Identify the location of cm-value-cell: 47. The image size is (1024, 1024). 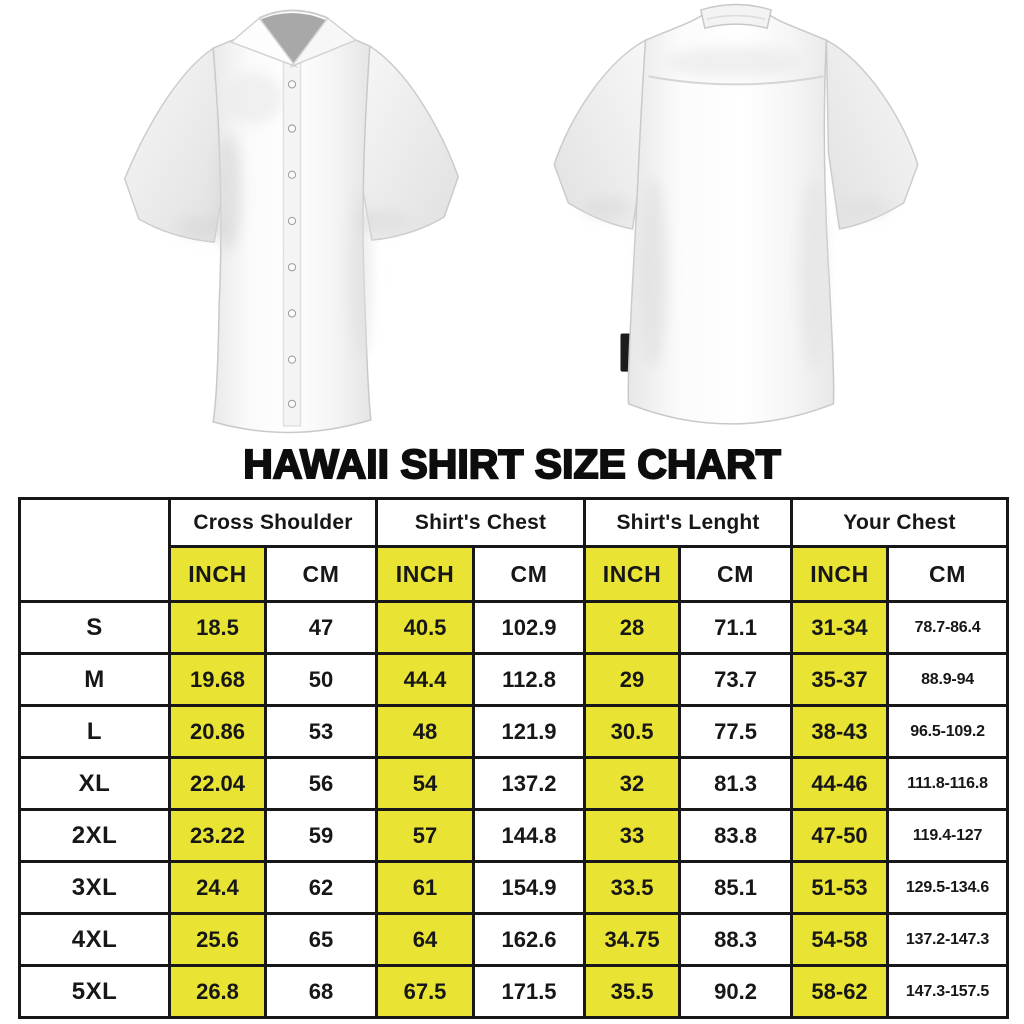
(321, 627).